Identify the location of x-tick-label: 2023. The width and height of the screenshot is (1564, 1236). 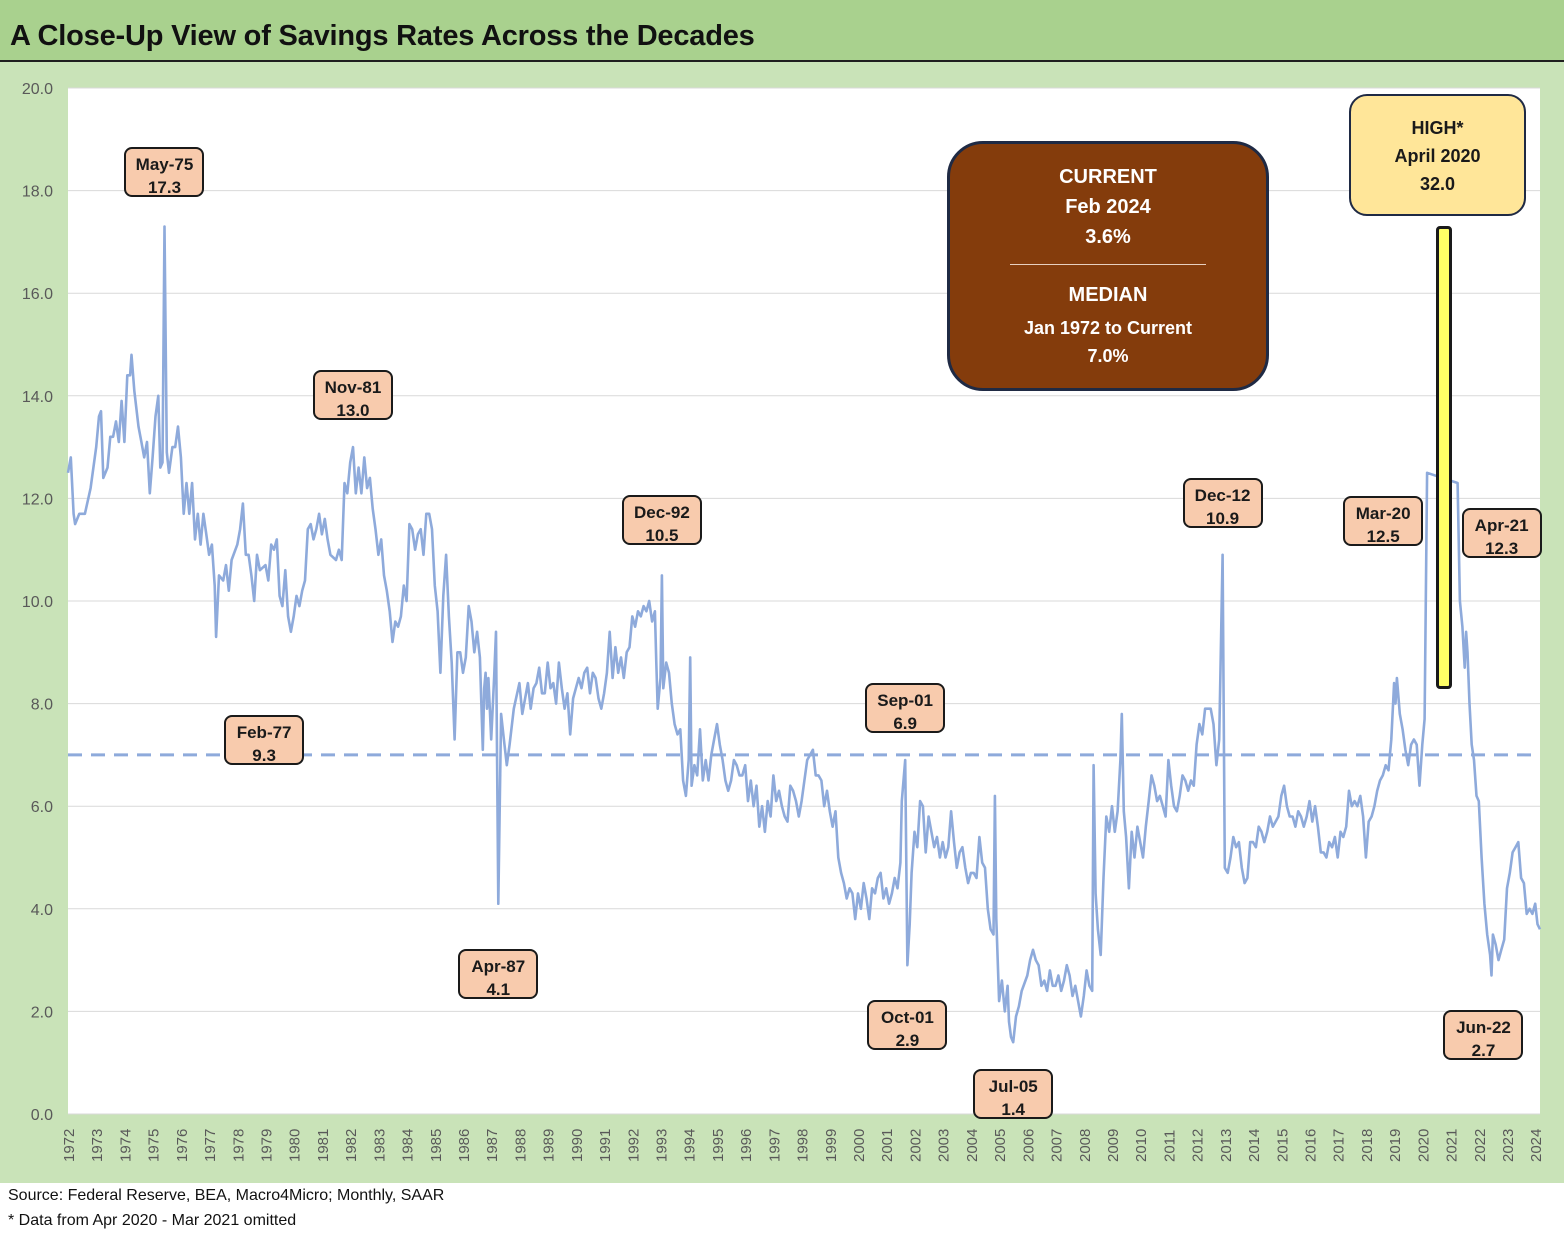
(1508, 1145).